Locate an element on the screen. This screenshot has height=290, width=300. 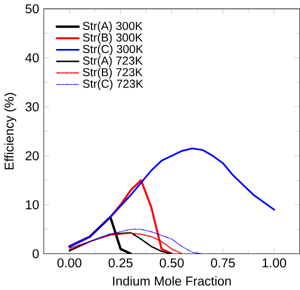
x-tick-label: 0.50 is located at coordinates (172, 263).